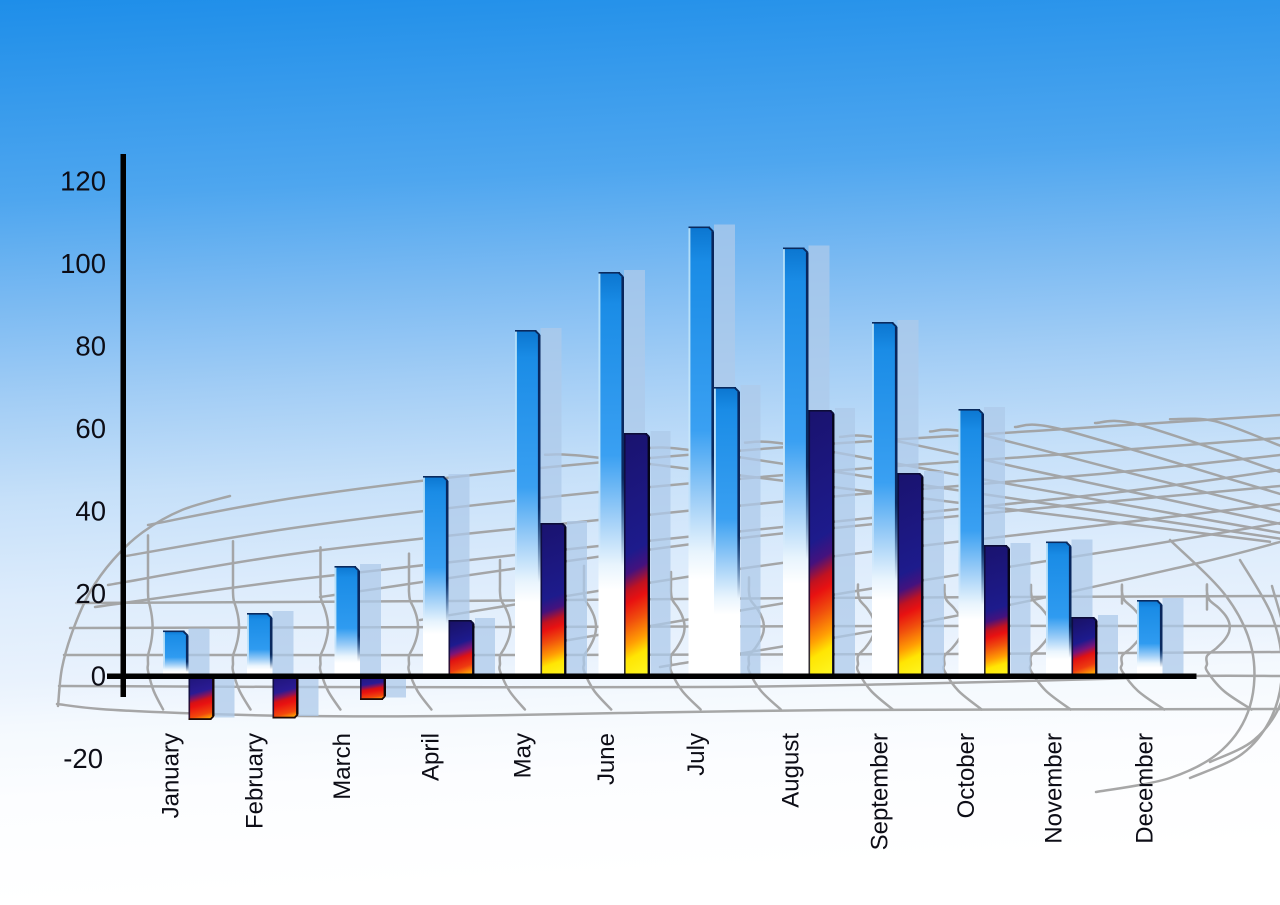 This screenshot has width=1280, height=905. Describe the element at coordinates (90, 346) in the screenshot. I see `svg-text: 80` at that location.